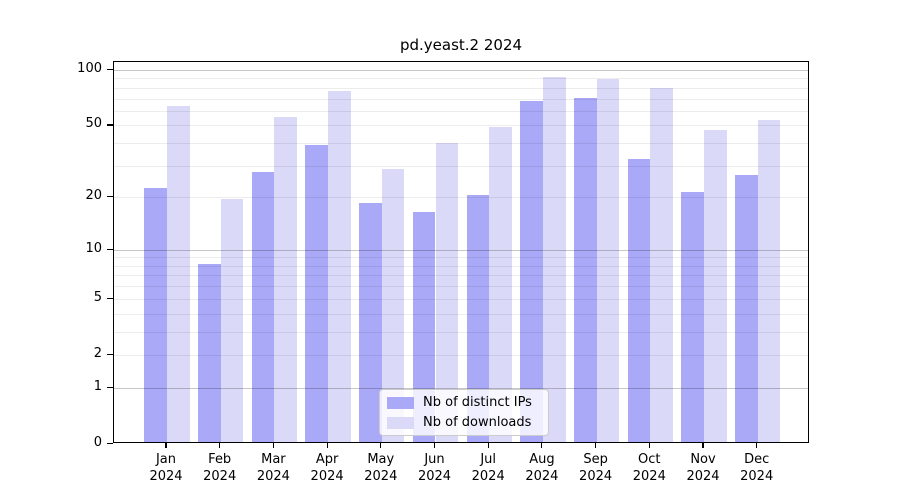 This screenshot has height=500, width=900. I want to click on bar-may-downloads, so click(393, 305).